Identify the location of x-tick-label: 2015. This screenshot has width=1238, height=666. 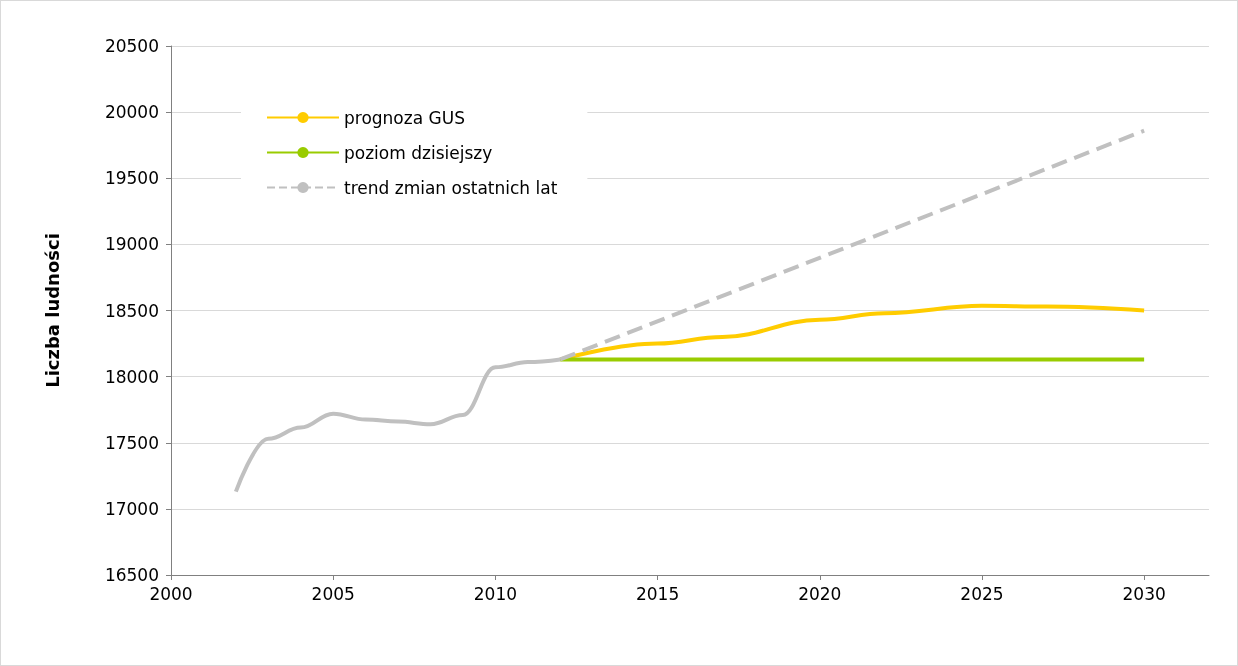
(657, 593).